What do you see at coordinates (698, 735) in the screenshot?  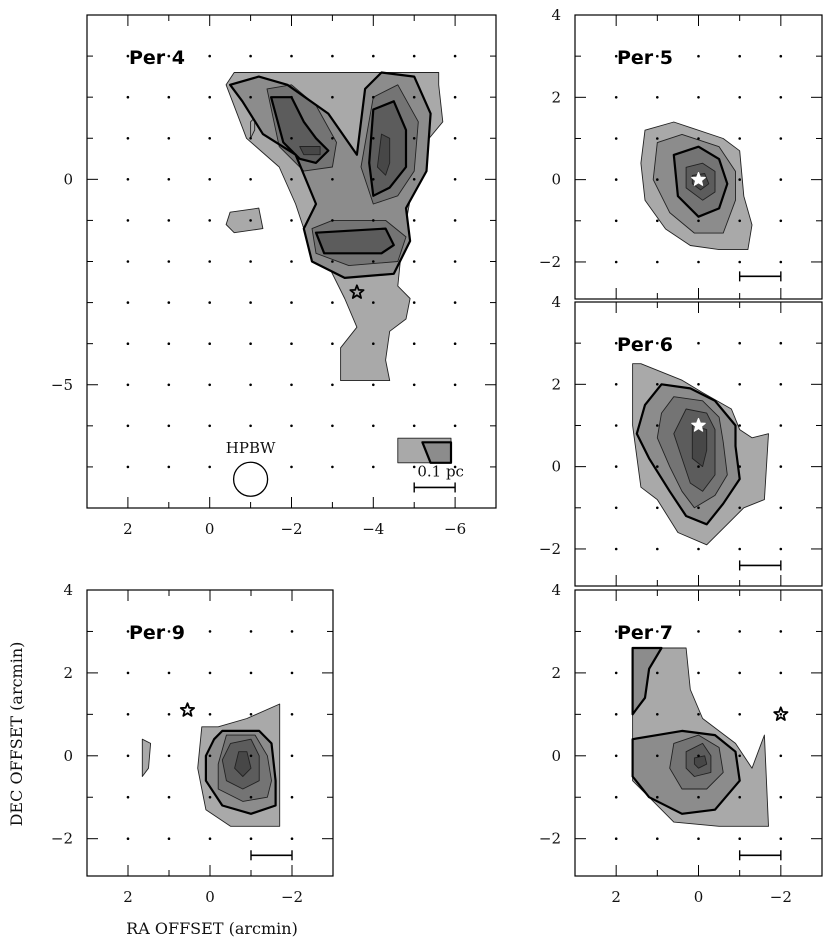 I see `sampling-grid` at bounding box center [698, 735].